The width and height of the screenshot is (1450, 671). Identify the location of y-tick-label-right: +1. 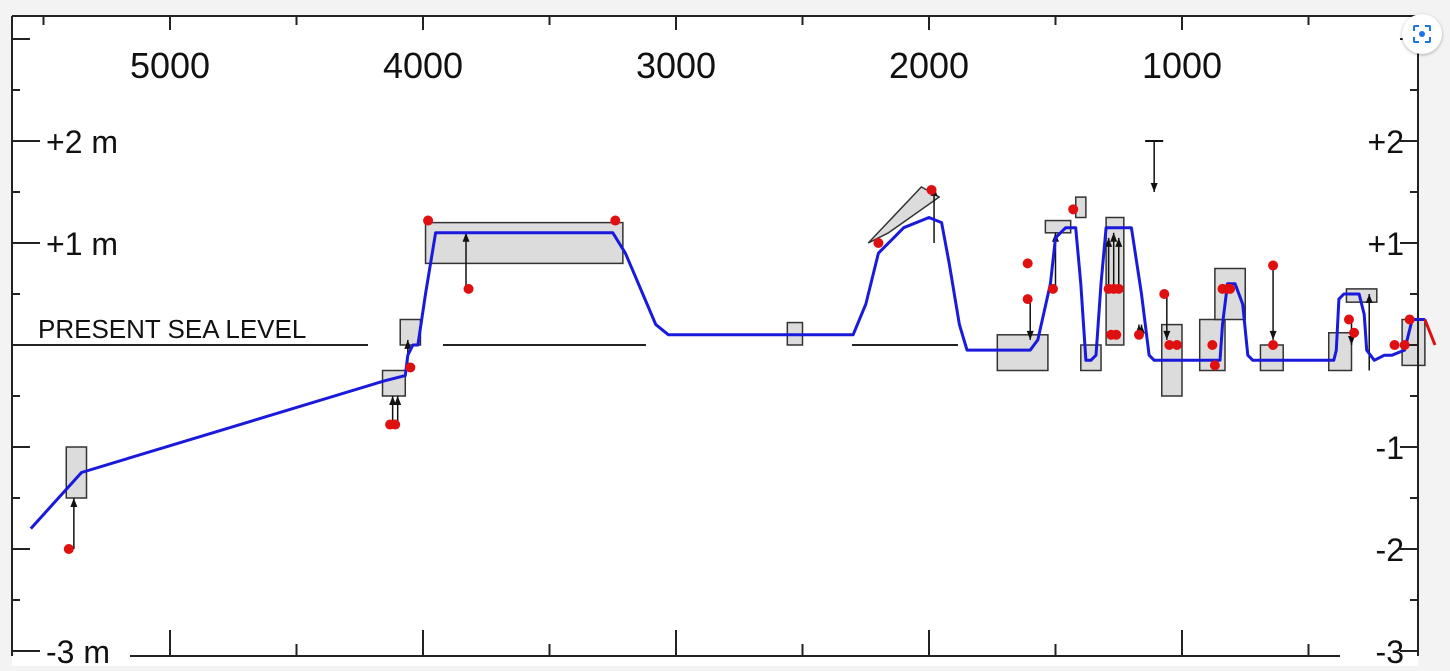
(1386, 244).